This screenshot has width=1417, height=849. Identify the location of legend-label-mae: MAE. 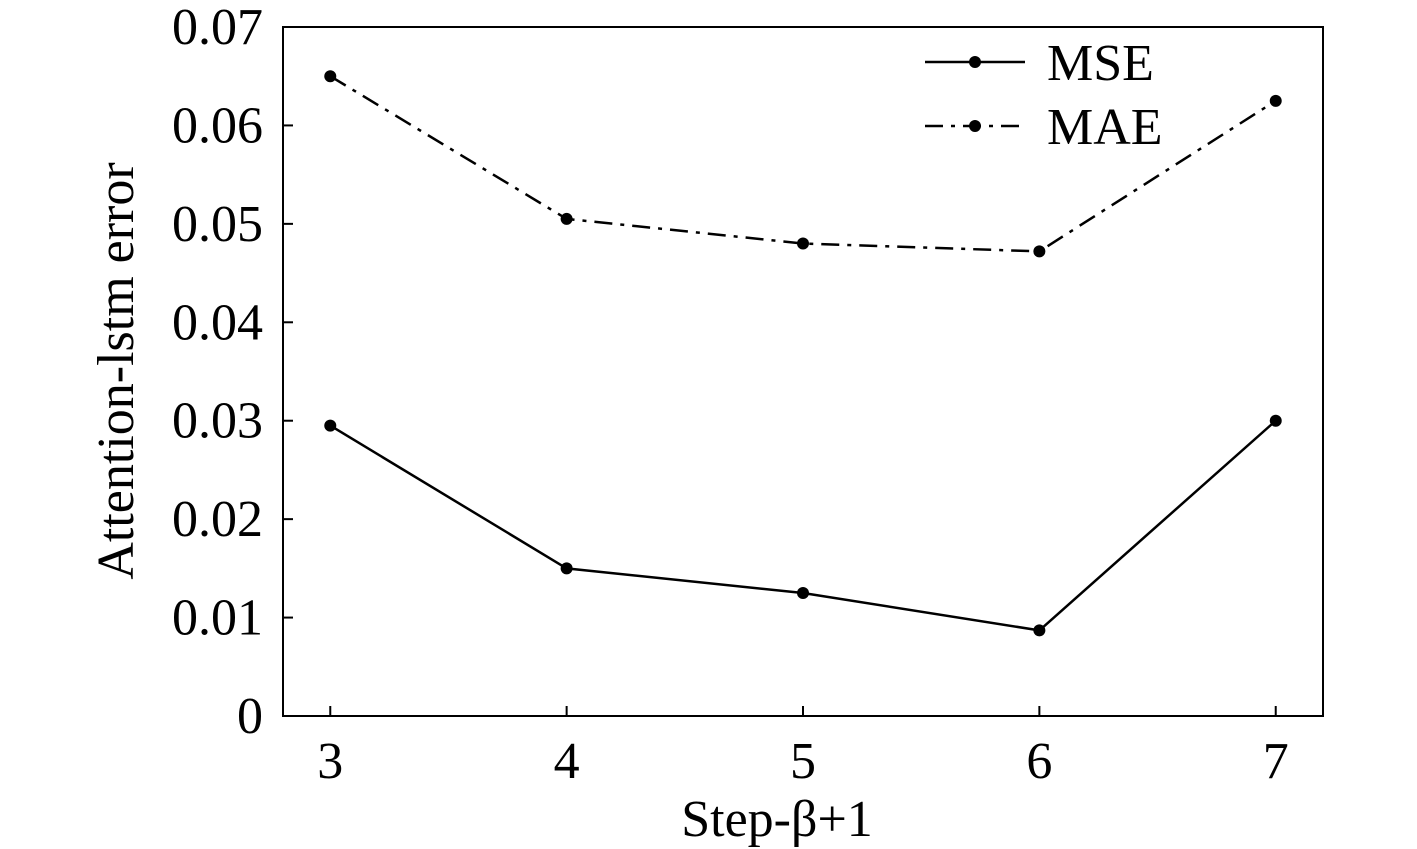
(1105, 127).